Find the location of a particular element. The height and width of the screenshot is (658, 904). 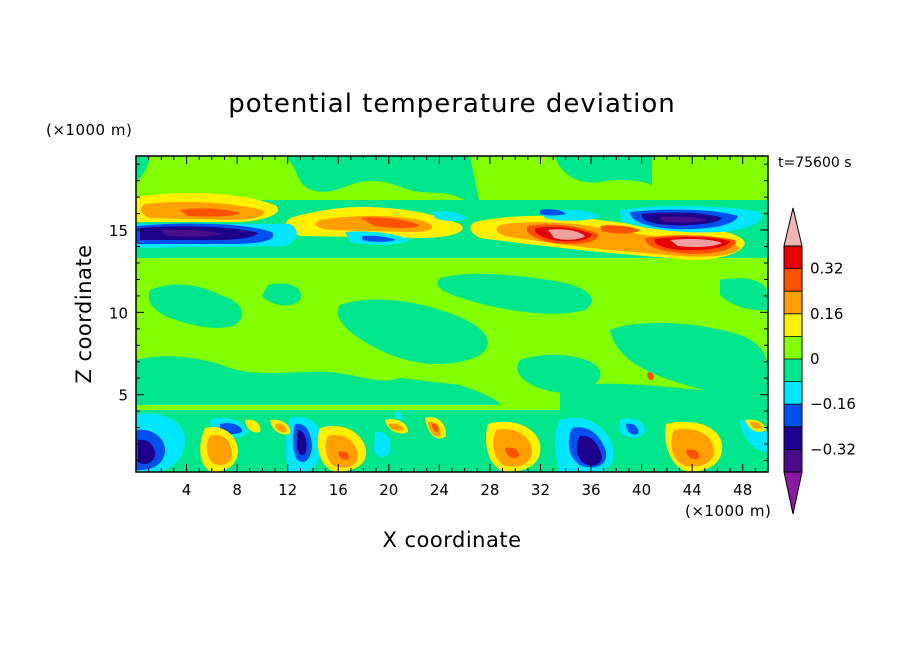

x-tick-label: 12 is located at coordinates (287, 490).